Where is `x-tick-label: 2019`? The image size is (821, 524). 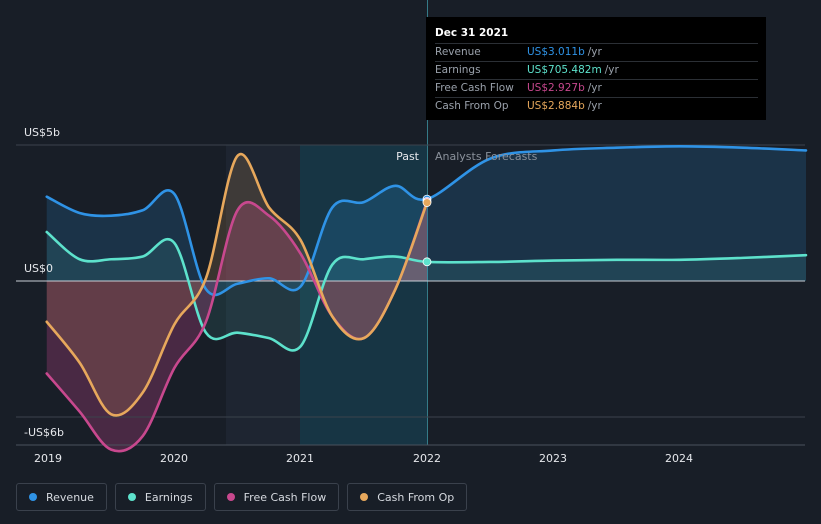
x-tick-label: 2019 is located at coordinates (48, 458).